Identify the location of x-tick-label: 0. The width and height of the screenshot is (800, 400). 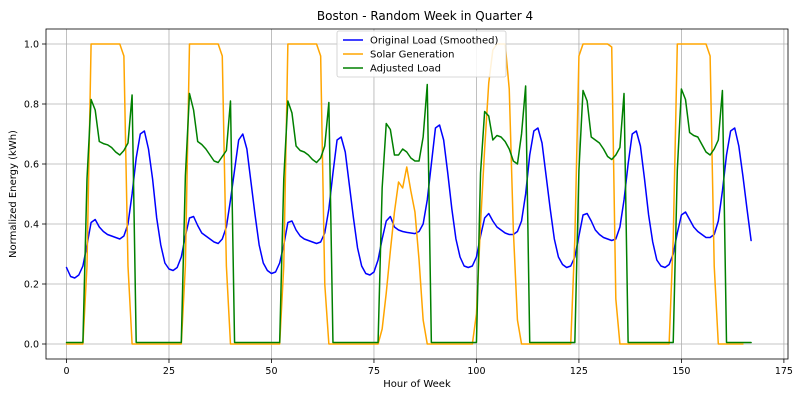
(66, 371).